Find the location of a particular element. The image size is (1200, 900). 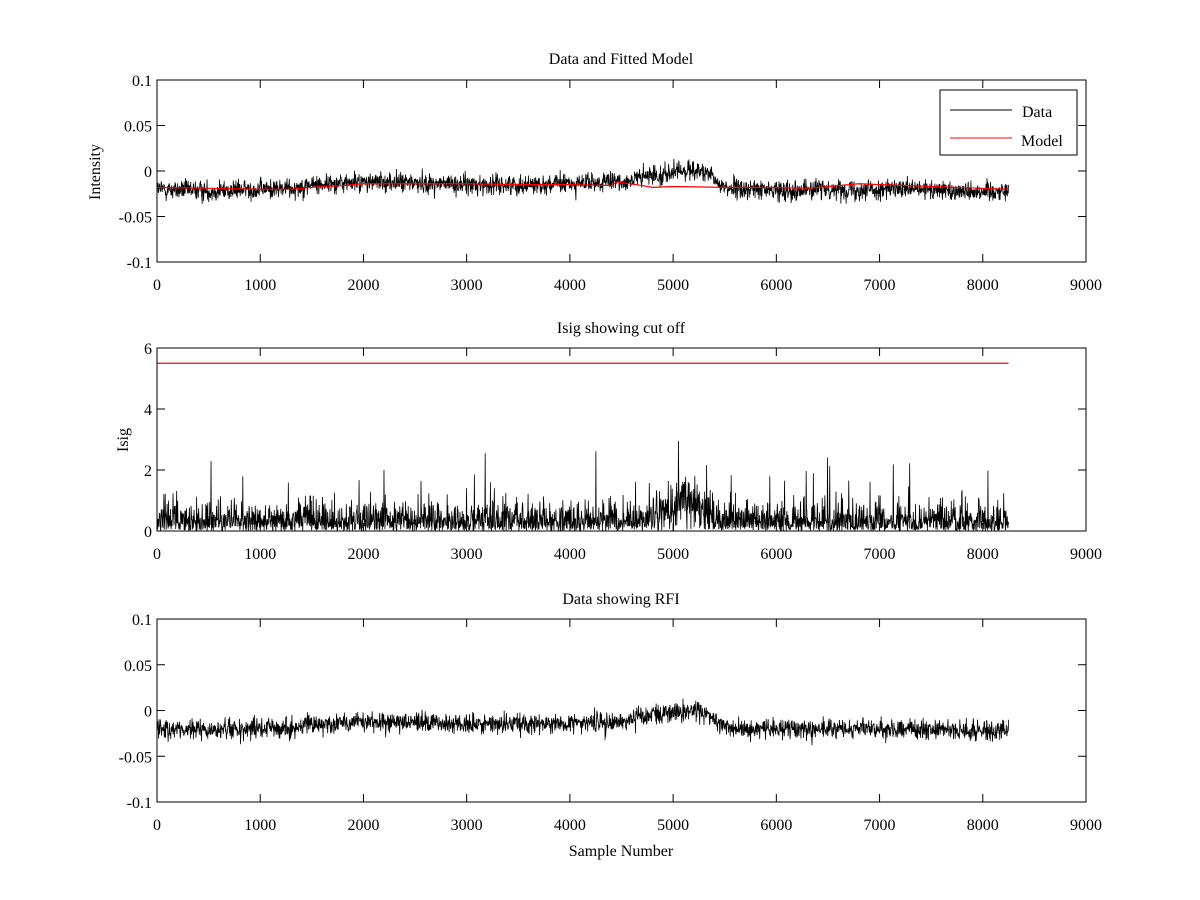

panel-1-xtick-label: 1000 is located at coordinates (260, 285).